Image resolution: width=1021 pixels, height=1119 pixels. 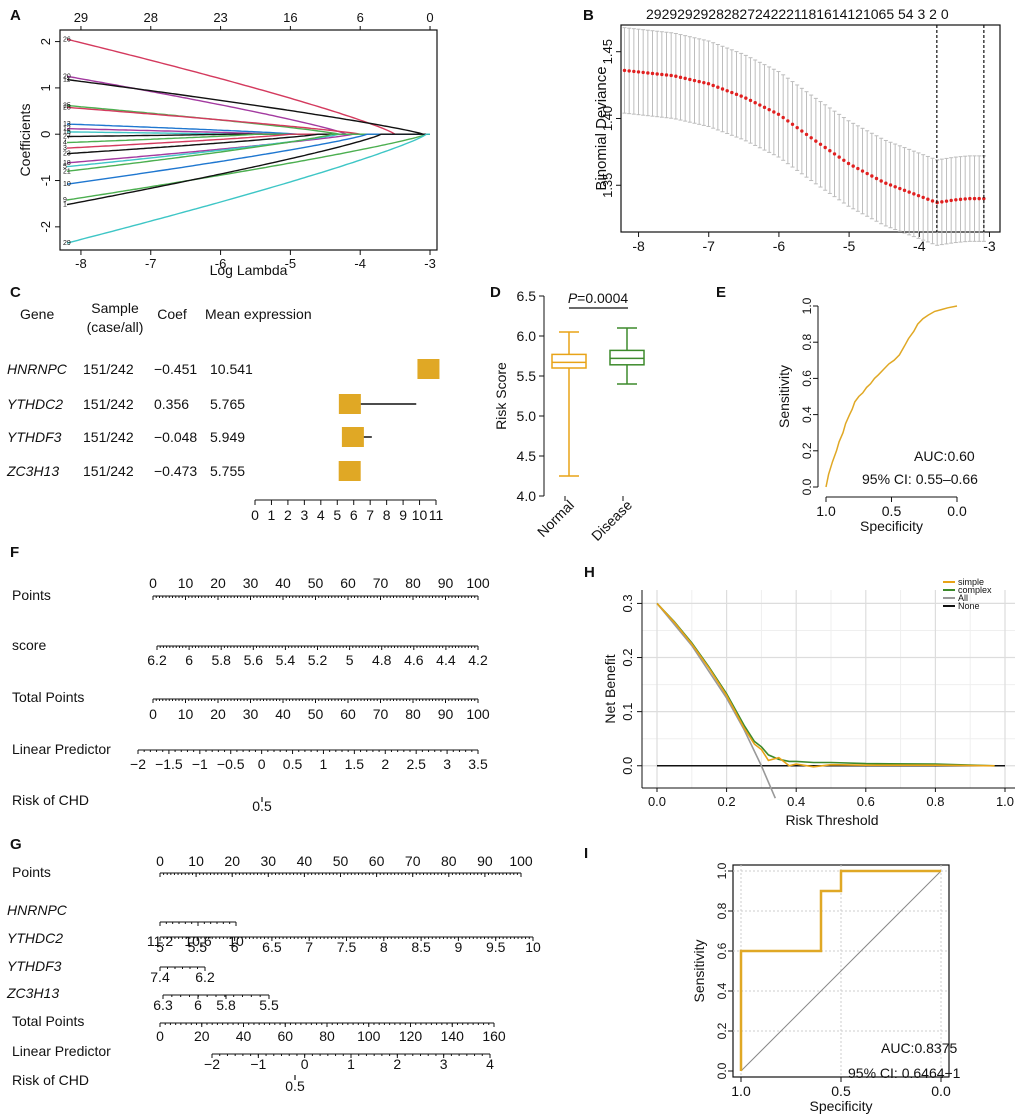 What do you see at coordinates (65, 148) in the screenshot?
I see `panel-a-path-label-3: 3` at bounding box center [65, 148].